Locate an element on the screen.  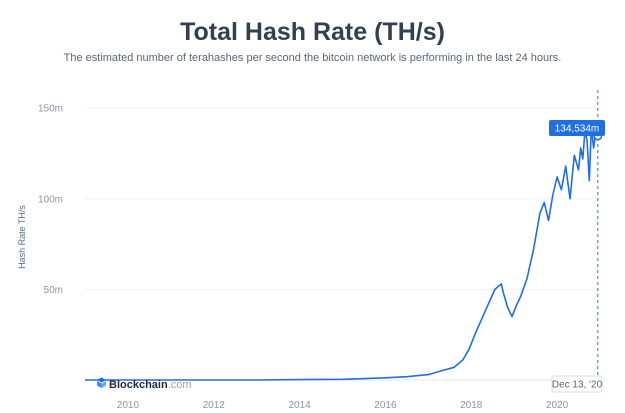
blockchain-logo-icon is located at coordinates (101, 382).